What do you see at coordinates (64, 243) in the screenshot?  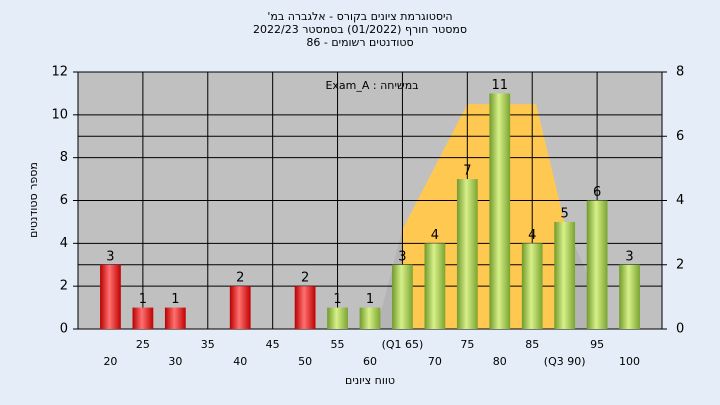 I see `y-tick-label: 4` at bounding box center [64, 243].